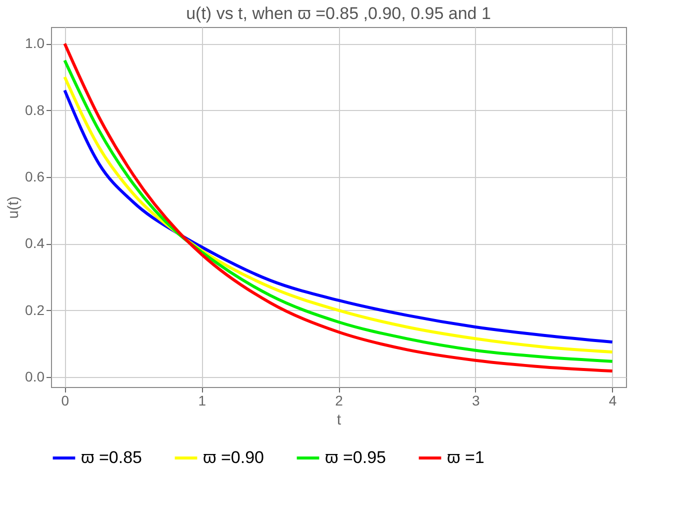 The width and height of the screenshot is (677, 509). I want to click on y-tick-label: 0.2, so click(35, 310).